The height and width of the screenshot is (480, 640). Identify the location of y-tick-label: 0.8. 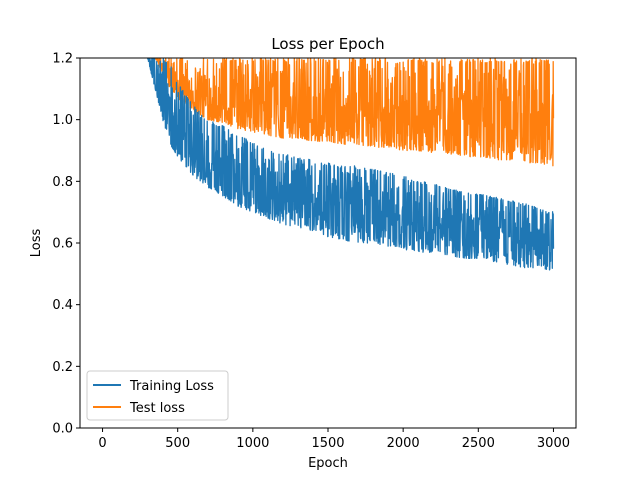
(62, 182).